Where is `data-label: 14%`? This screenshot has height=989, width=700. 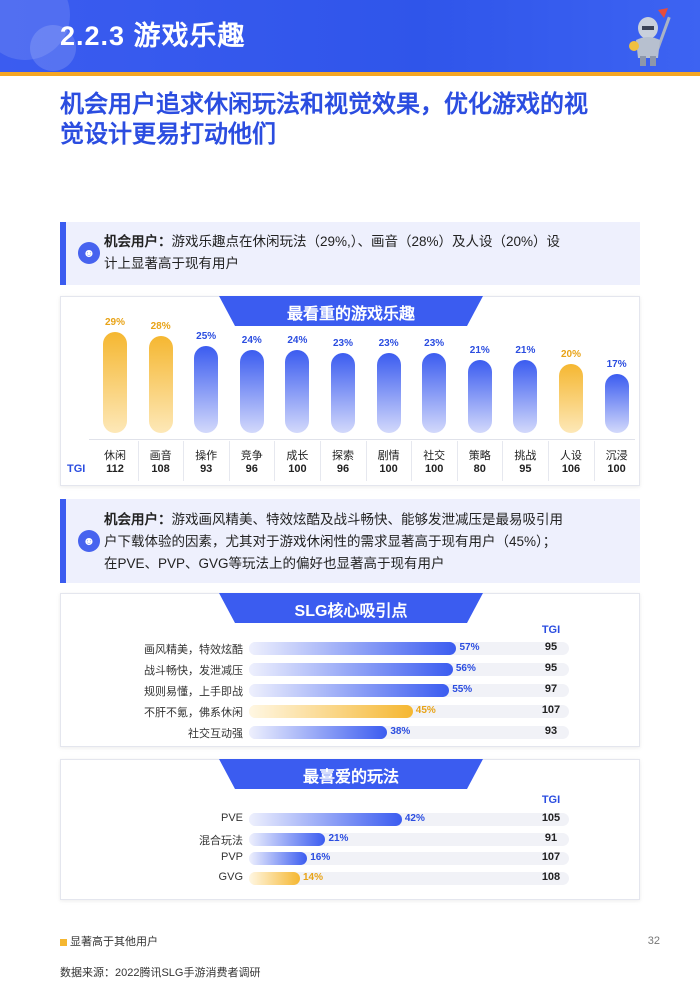 data-label: 14% is located at coordinates (312, 877).